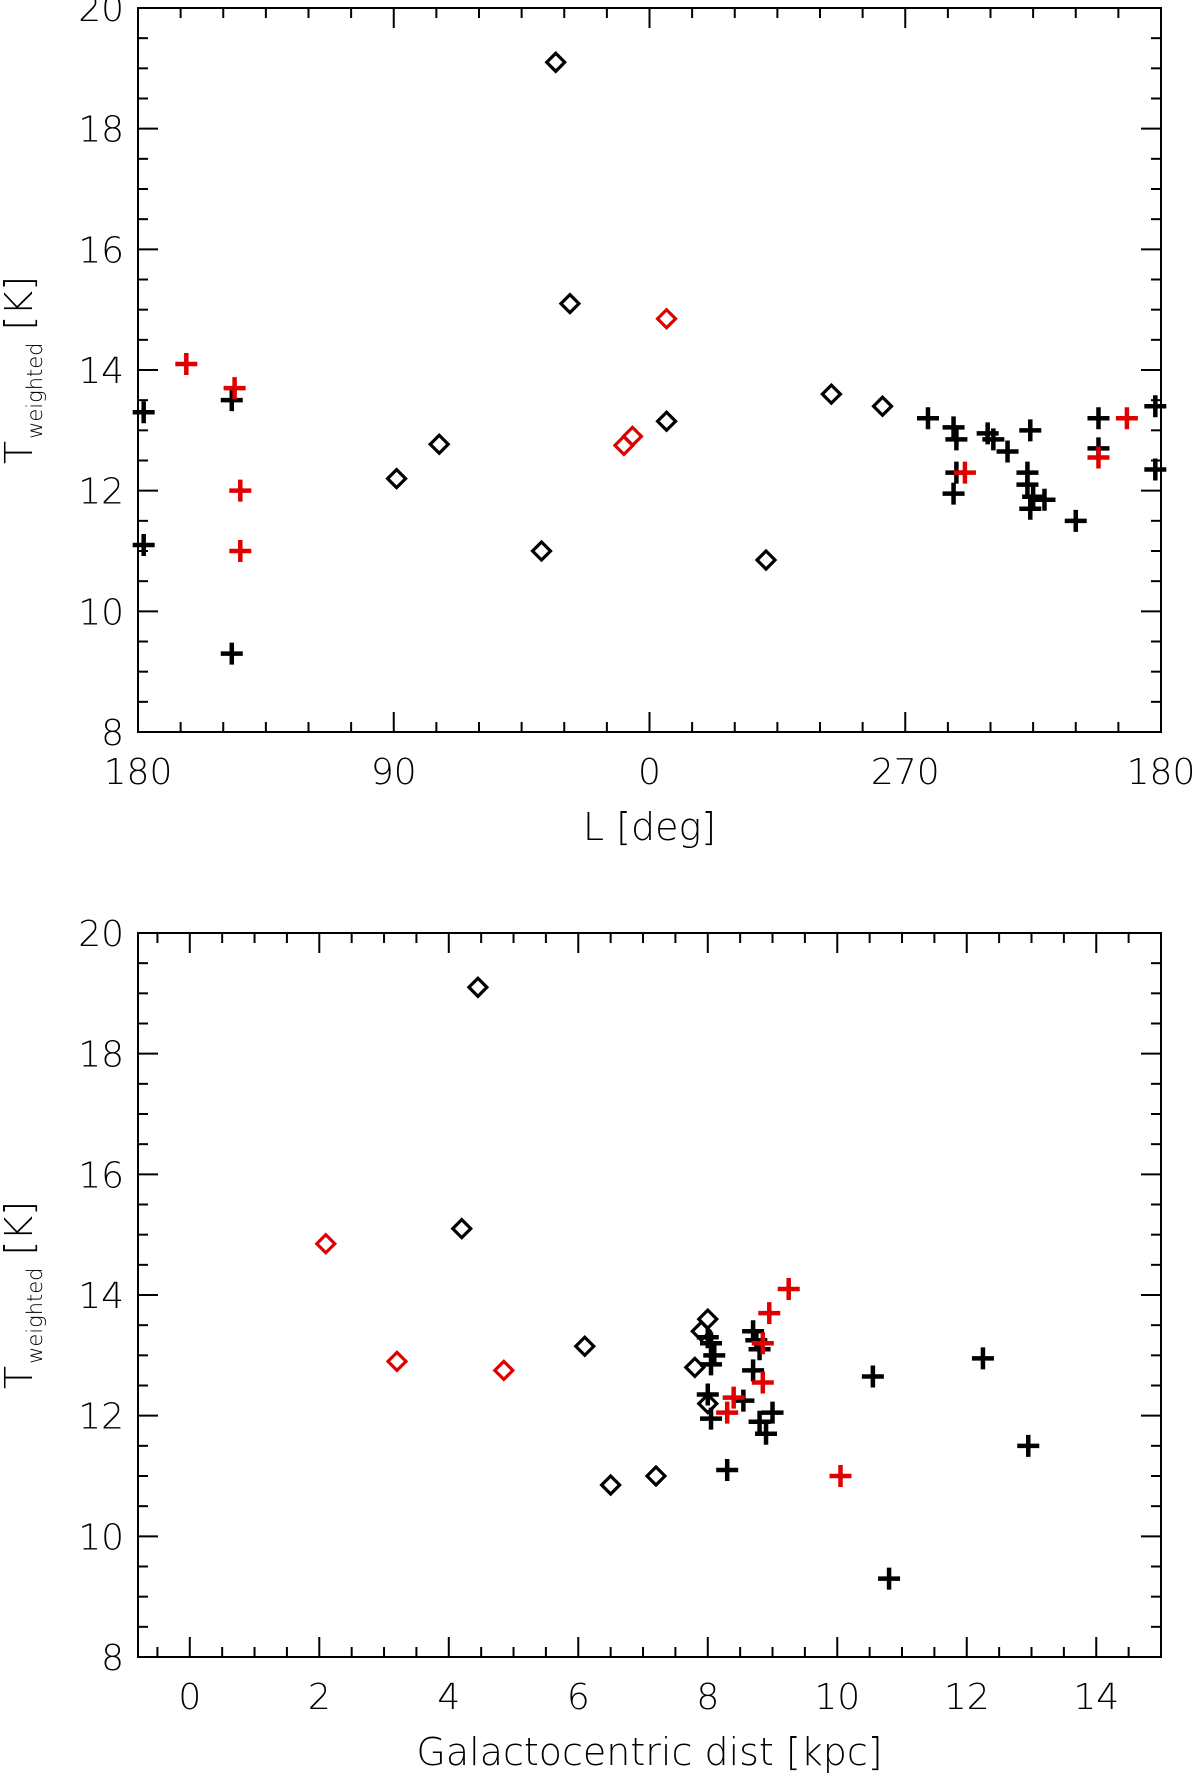 This screenshot has height=1786, width=1200. I want to click on x-tick-label: 90, so click(394, 772).